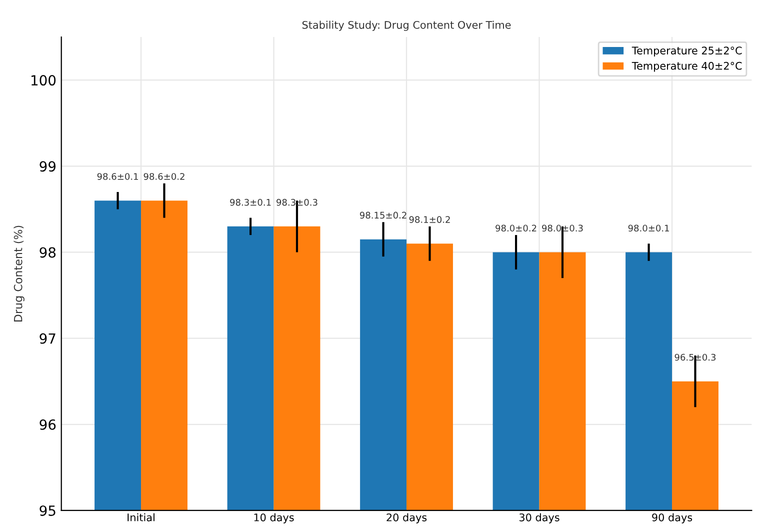 The image size is (767, 529). What do you see at coordinates (48, 166) in the screenshot?
I see `y-tick-label: 99` at bounding box center [48, 166].